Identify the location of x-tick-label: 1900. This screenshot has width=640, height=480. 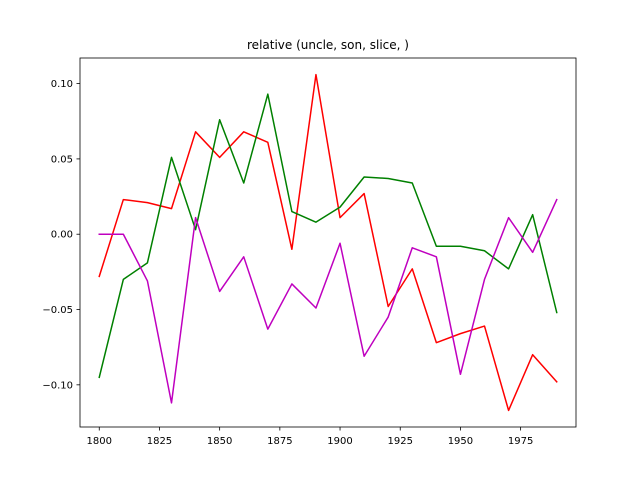
(339, 441).